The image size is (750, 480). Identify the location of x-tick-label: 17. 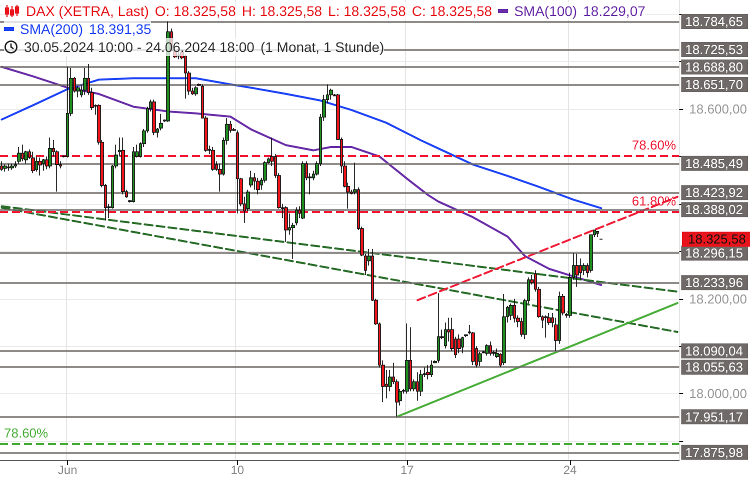
(407, 470).